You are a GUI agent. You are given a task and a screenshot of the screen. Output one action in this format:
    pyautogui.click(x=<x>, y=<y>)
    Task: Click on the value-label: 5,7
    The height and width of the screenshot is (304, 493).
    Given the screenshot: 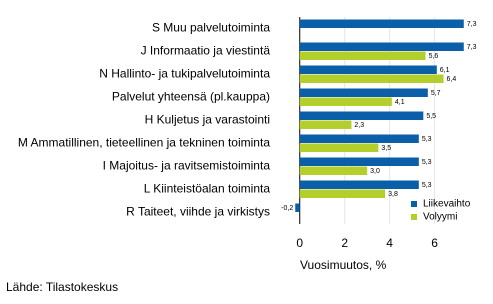 What is the action you would take?
    pyautogui.click(x=436, y=93)
    